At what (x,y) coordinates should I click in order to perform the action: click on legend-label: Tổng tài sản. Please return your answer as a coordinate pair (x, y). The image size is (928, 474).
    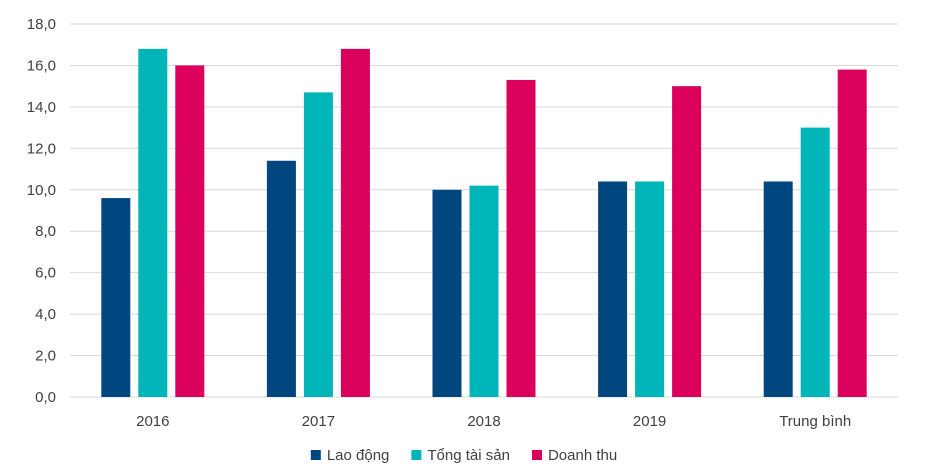
    Looking at the image, I should click on (468, 455).